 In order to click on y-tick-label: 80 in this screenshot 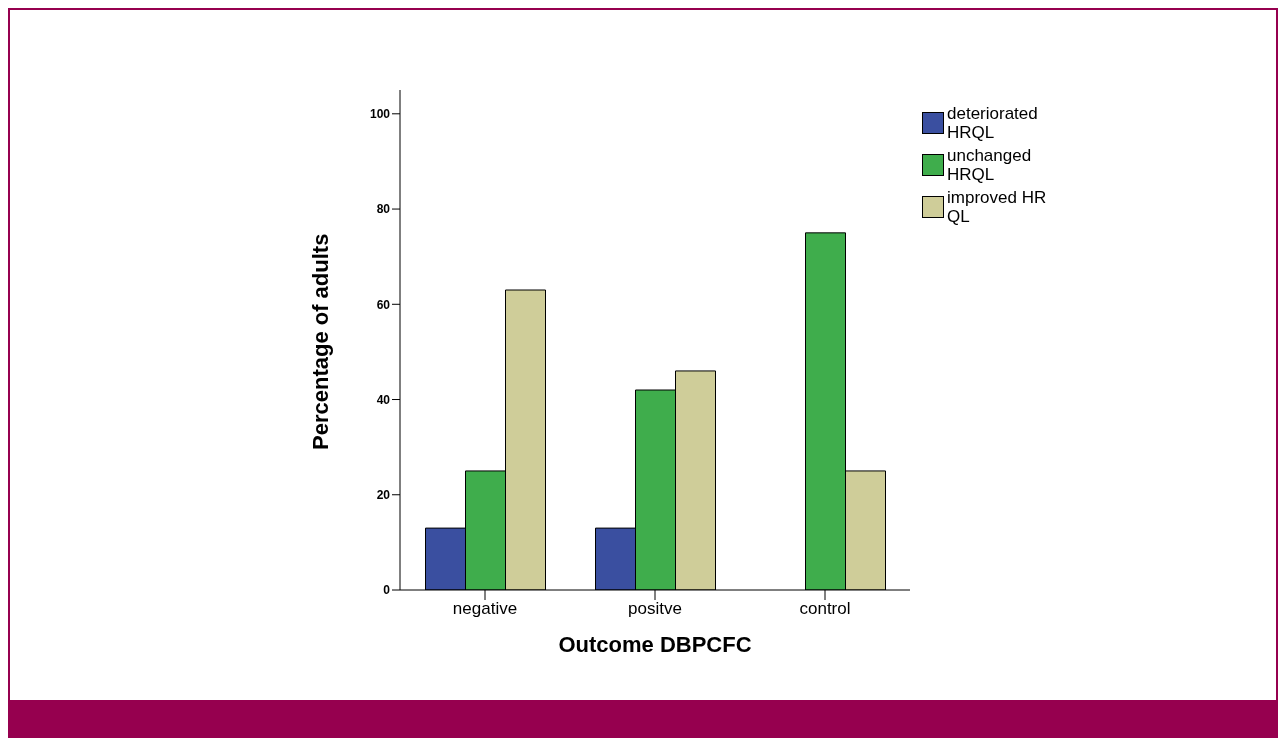, I will do `click(383, 209)`.